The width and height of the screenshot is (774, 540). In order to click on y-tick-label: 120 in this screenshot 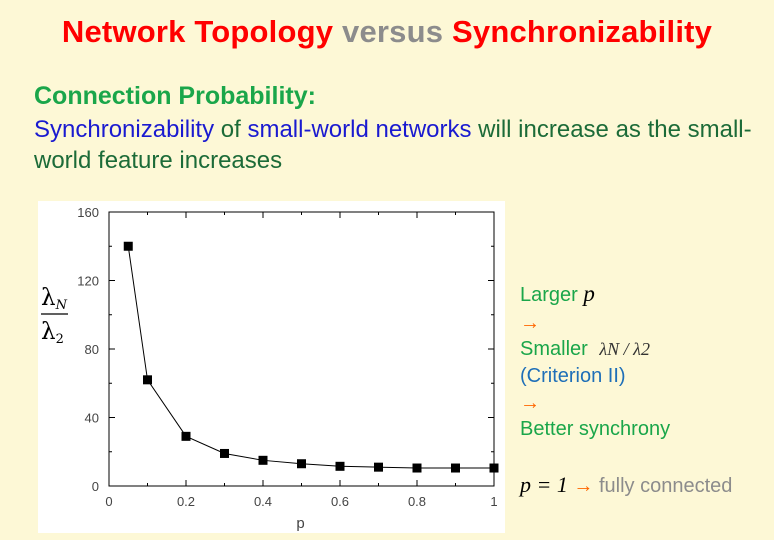, I will do `click(88, 281)`.